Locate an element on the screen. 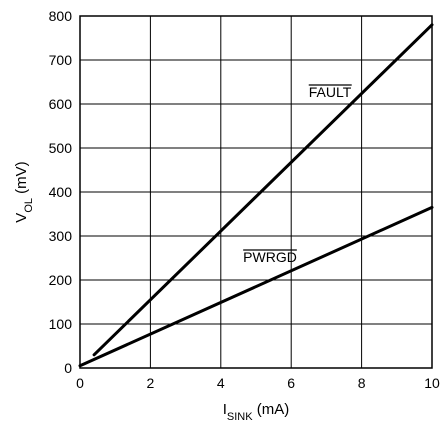  x-axis-label: ISINK (mA) is located at coordinates (256, 412).